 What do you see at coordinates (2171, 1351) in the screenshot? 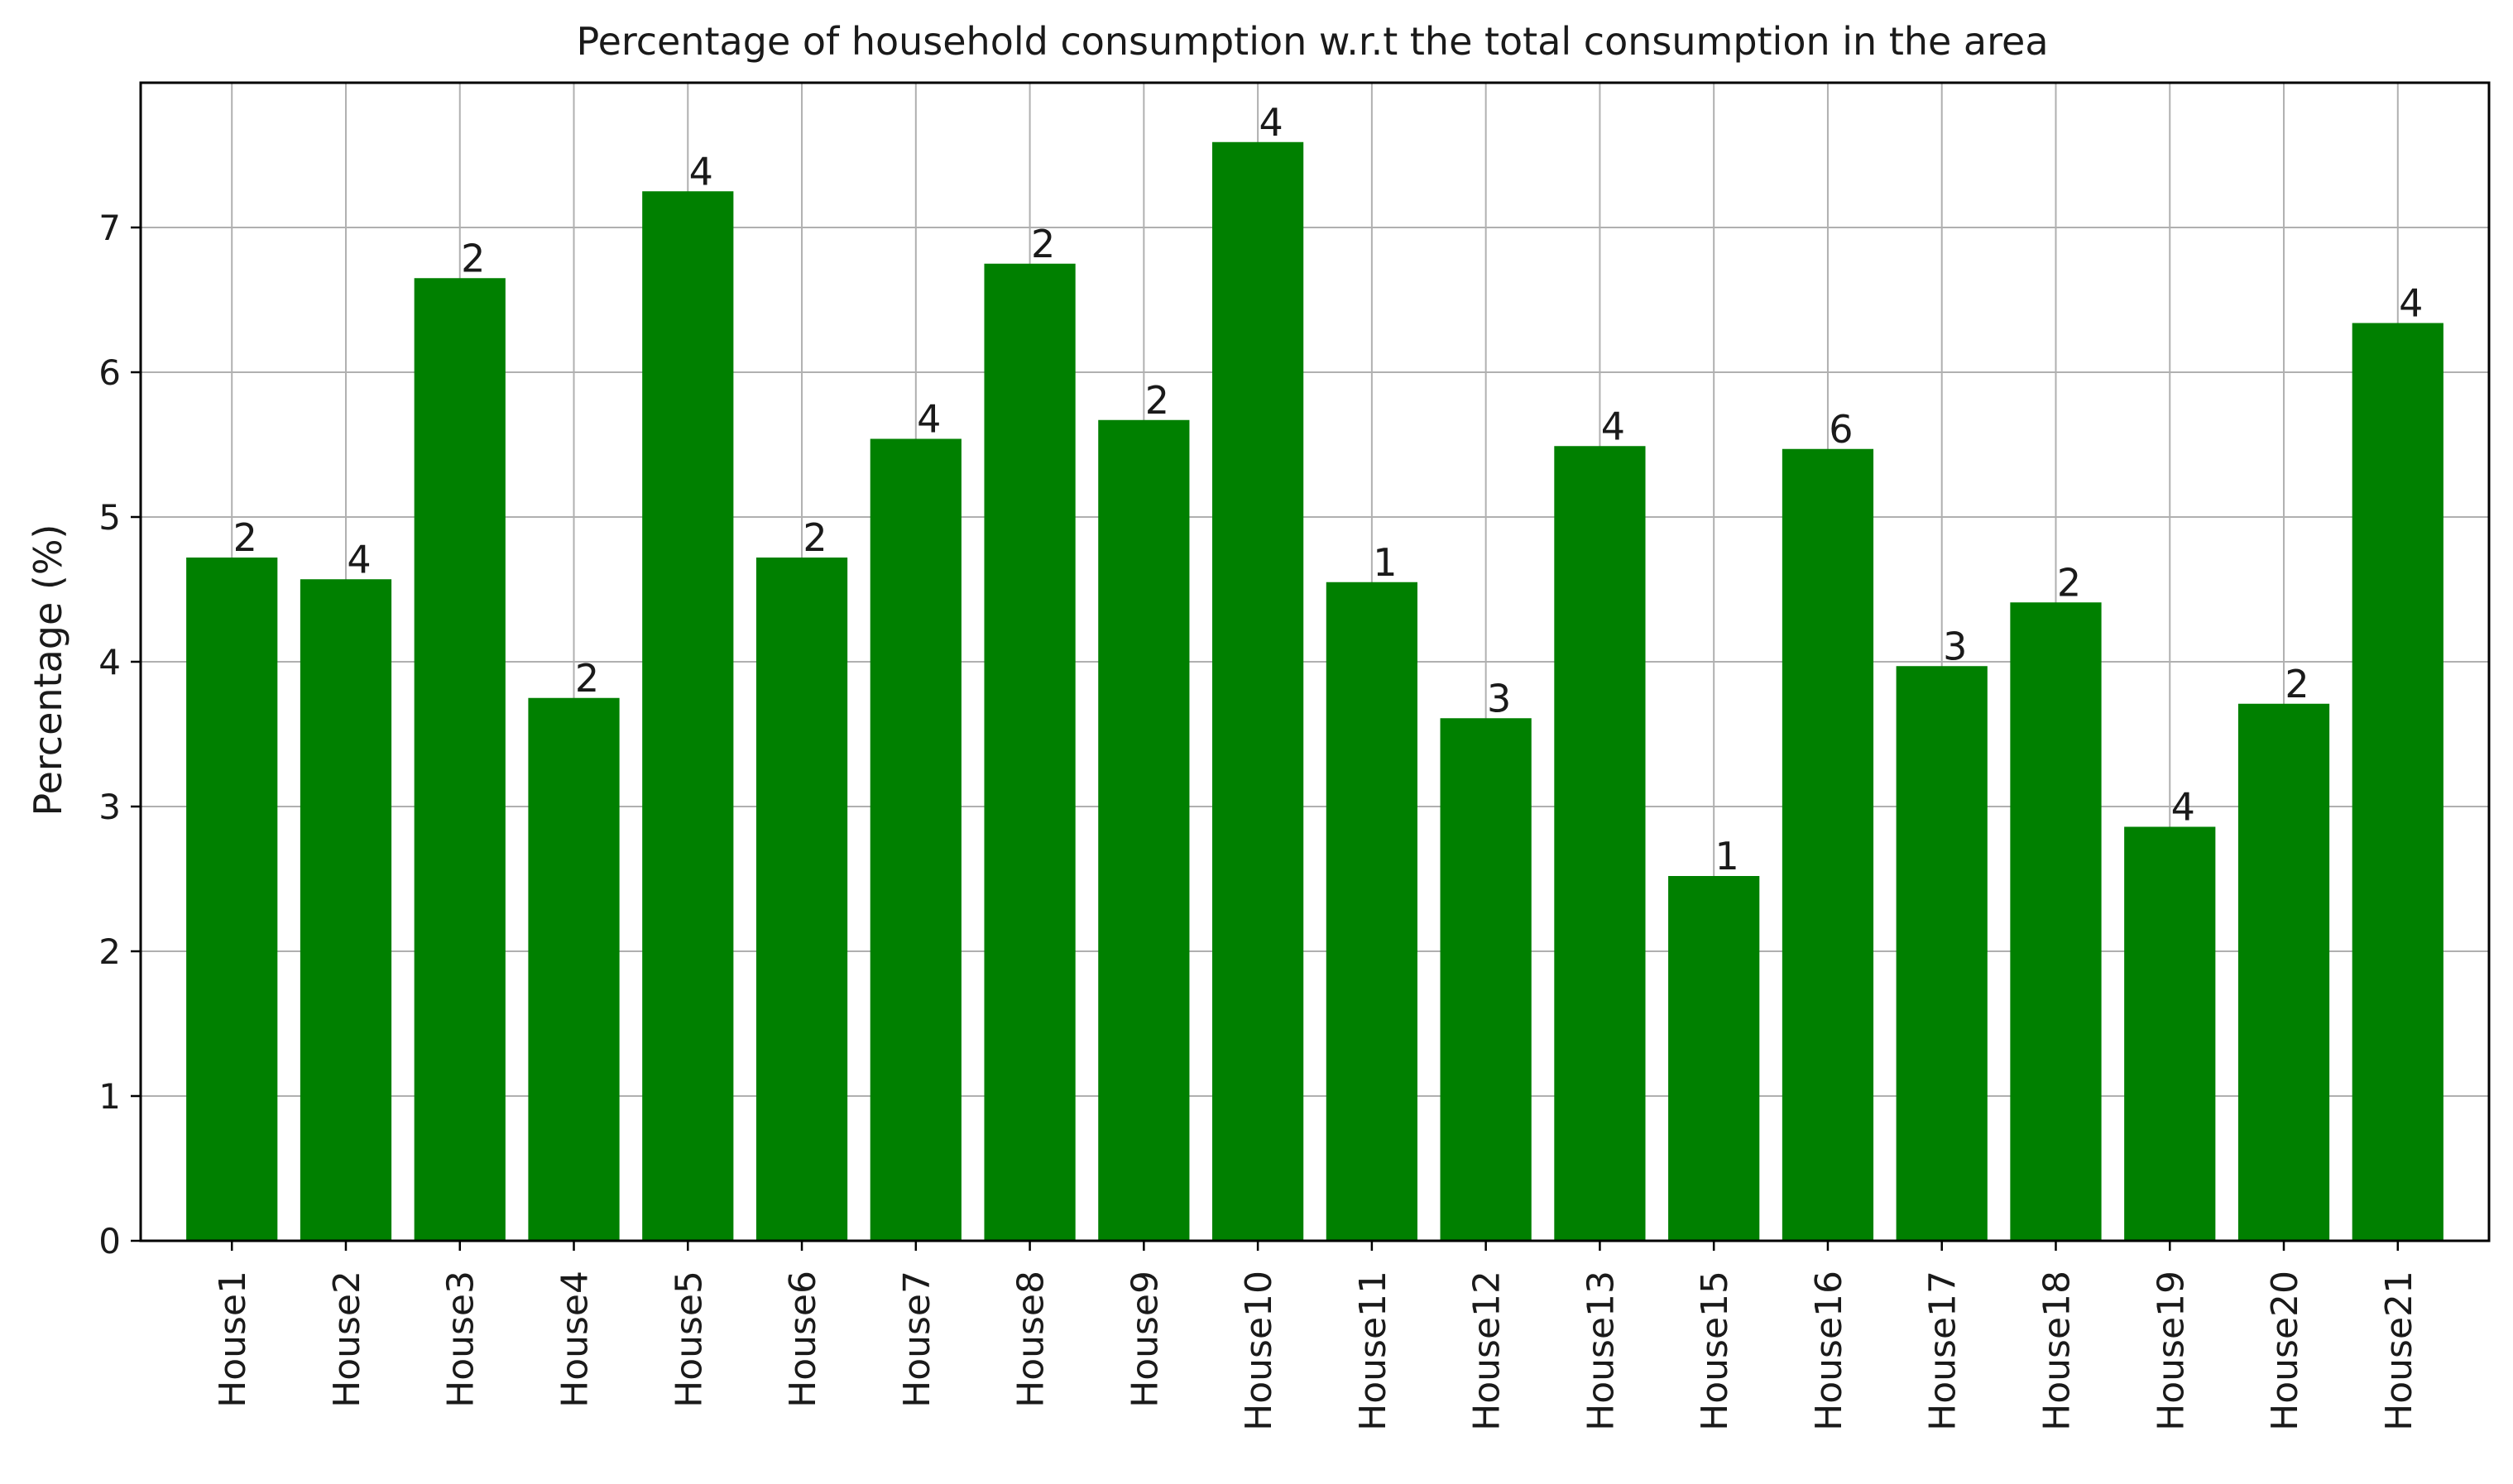
I see `x-tick-label: House19` at bounding box center [2171, 1351].